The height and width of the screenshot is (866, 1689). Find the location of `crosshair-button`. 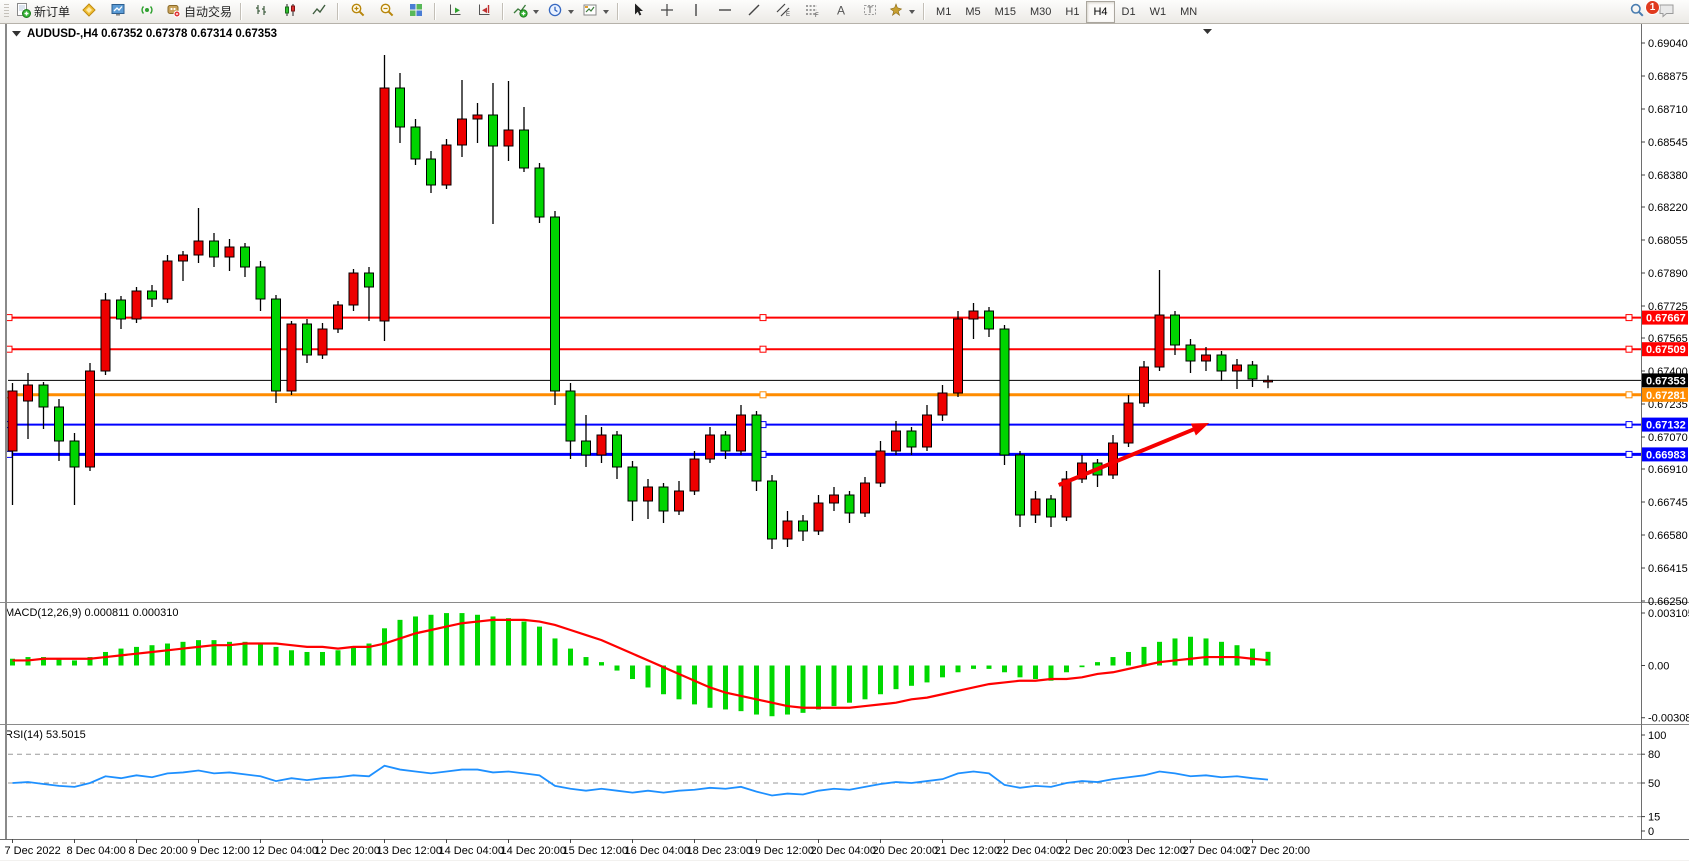

crosshair-button is located at coordinates (666, 12).